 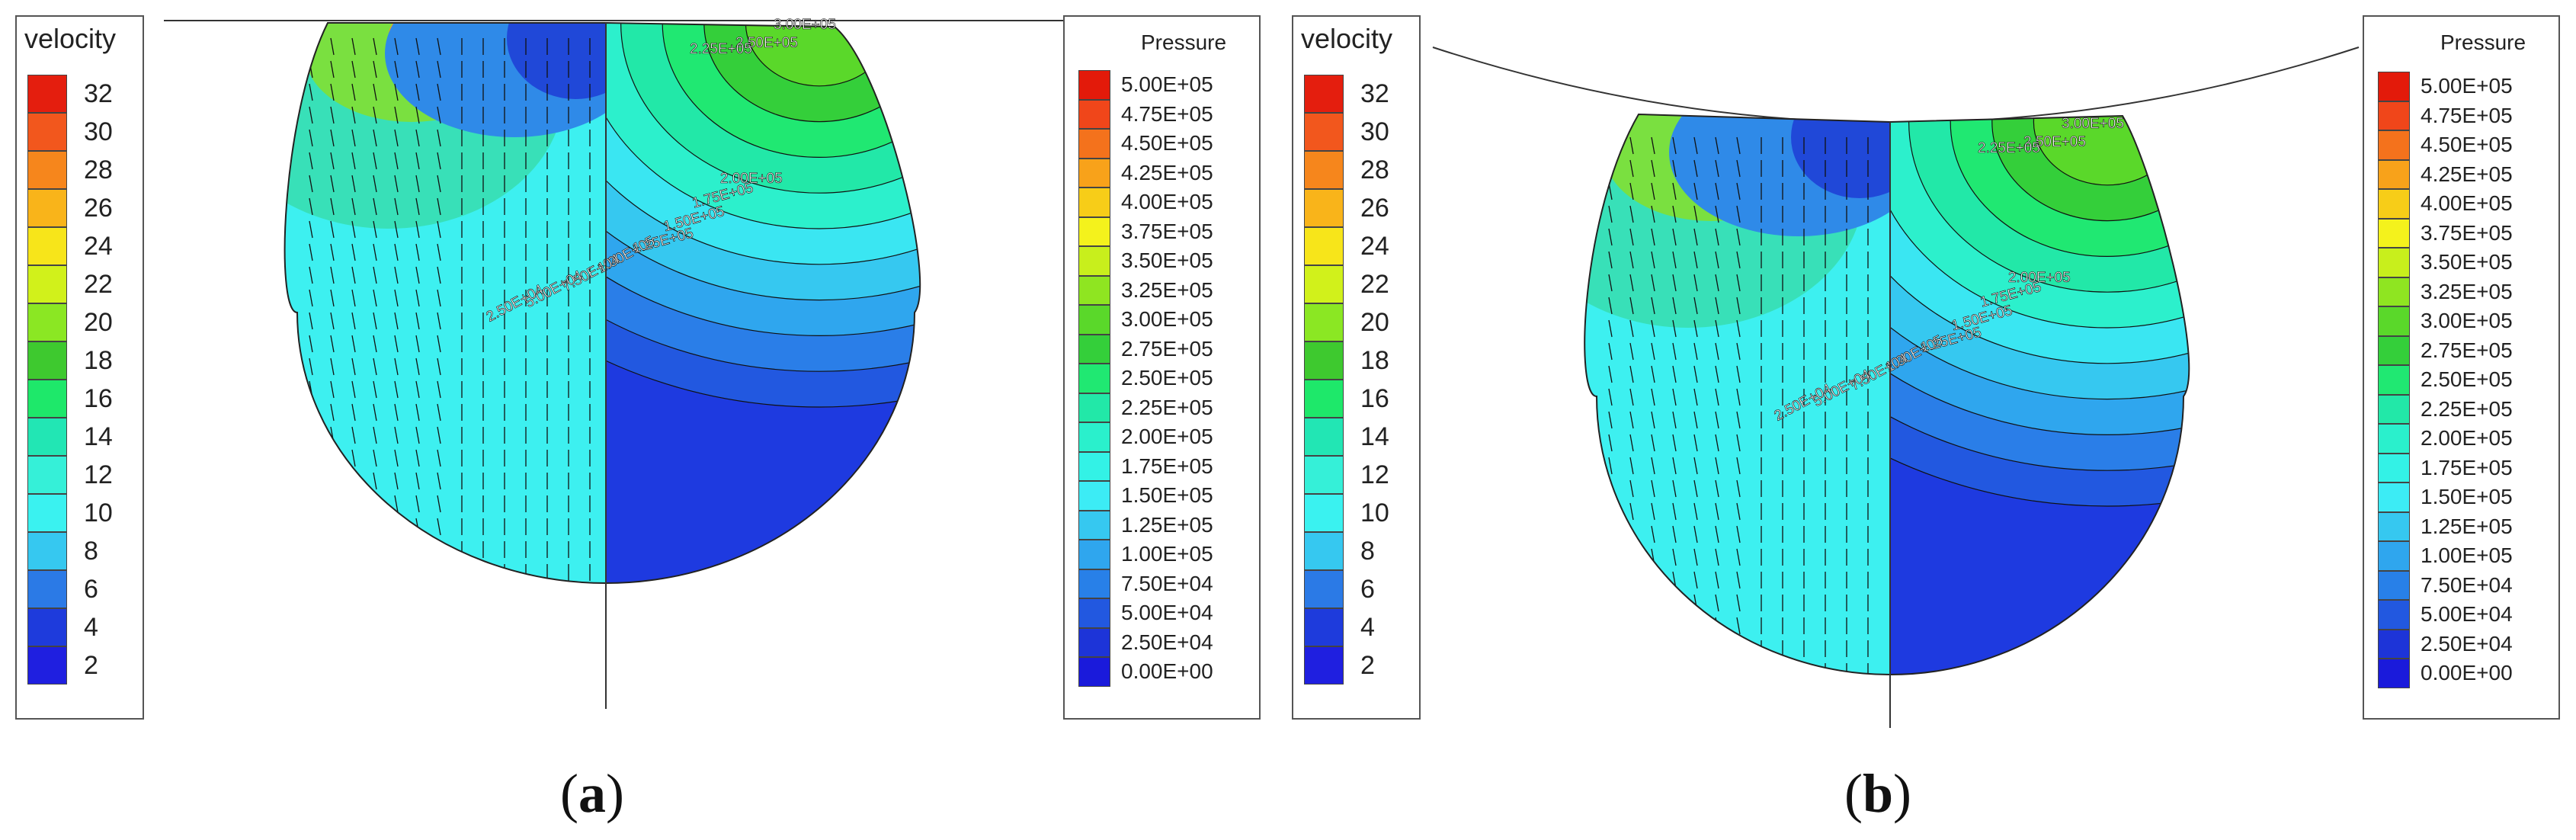 I want to click on pressure-legend-entry: 3.00E+05, so click(x=1145, y=320).